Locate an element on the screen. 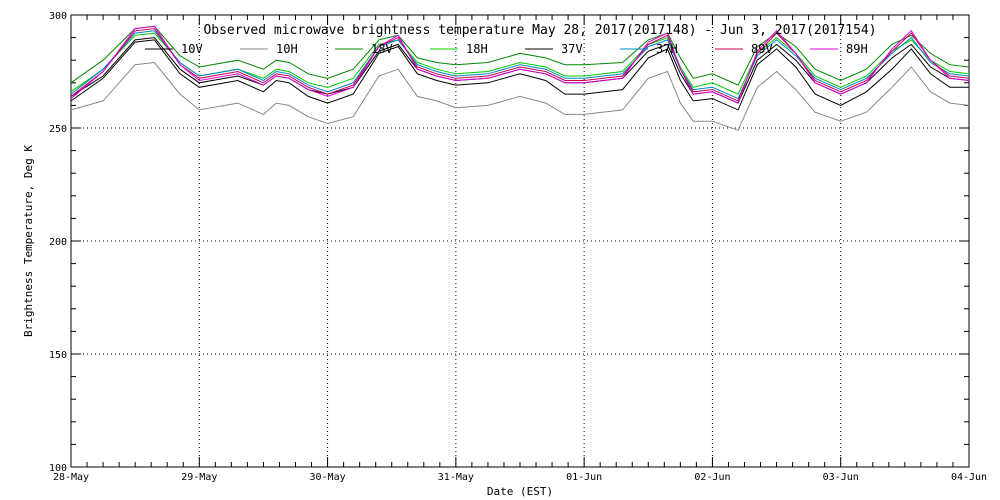 Image resolution: width=1000 pixels, height=500 pixels. series-line-37h is located at coordinates (520, 65).